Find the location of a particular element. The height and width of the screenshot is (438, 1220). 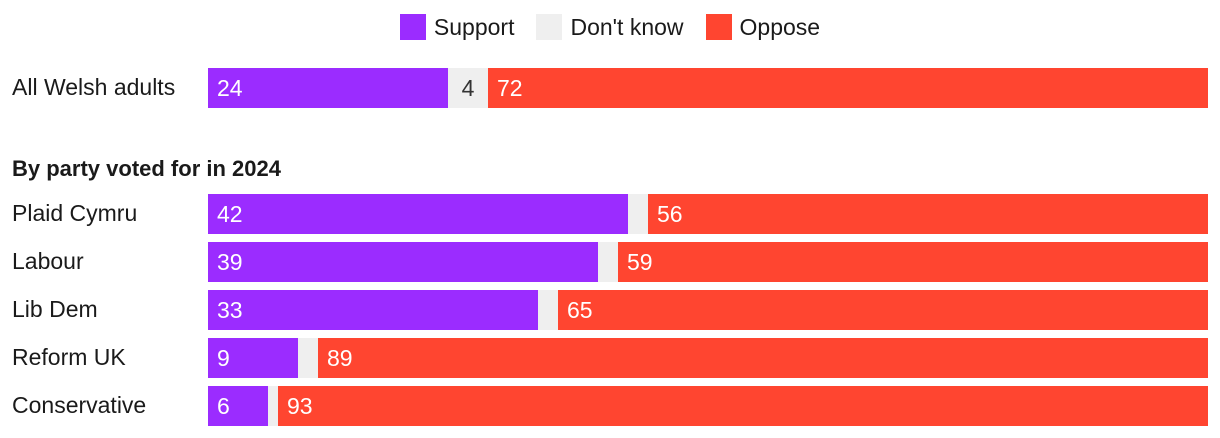

data-label-support: 33 is located at coordinates (230, 309).